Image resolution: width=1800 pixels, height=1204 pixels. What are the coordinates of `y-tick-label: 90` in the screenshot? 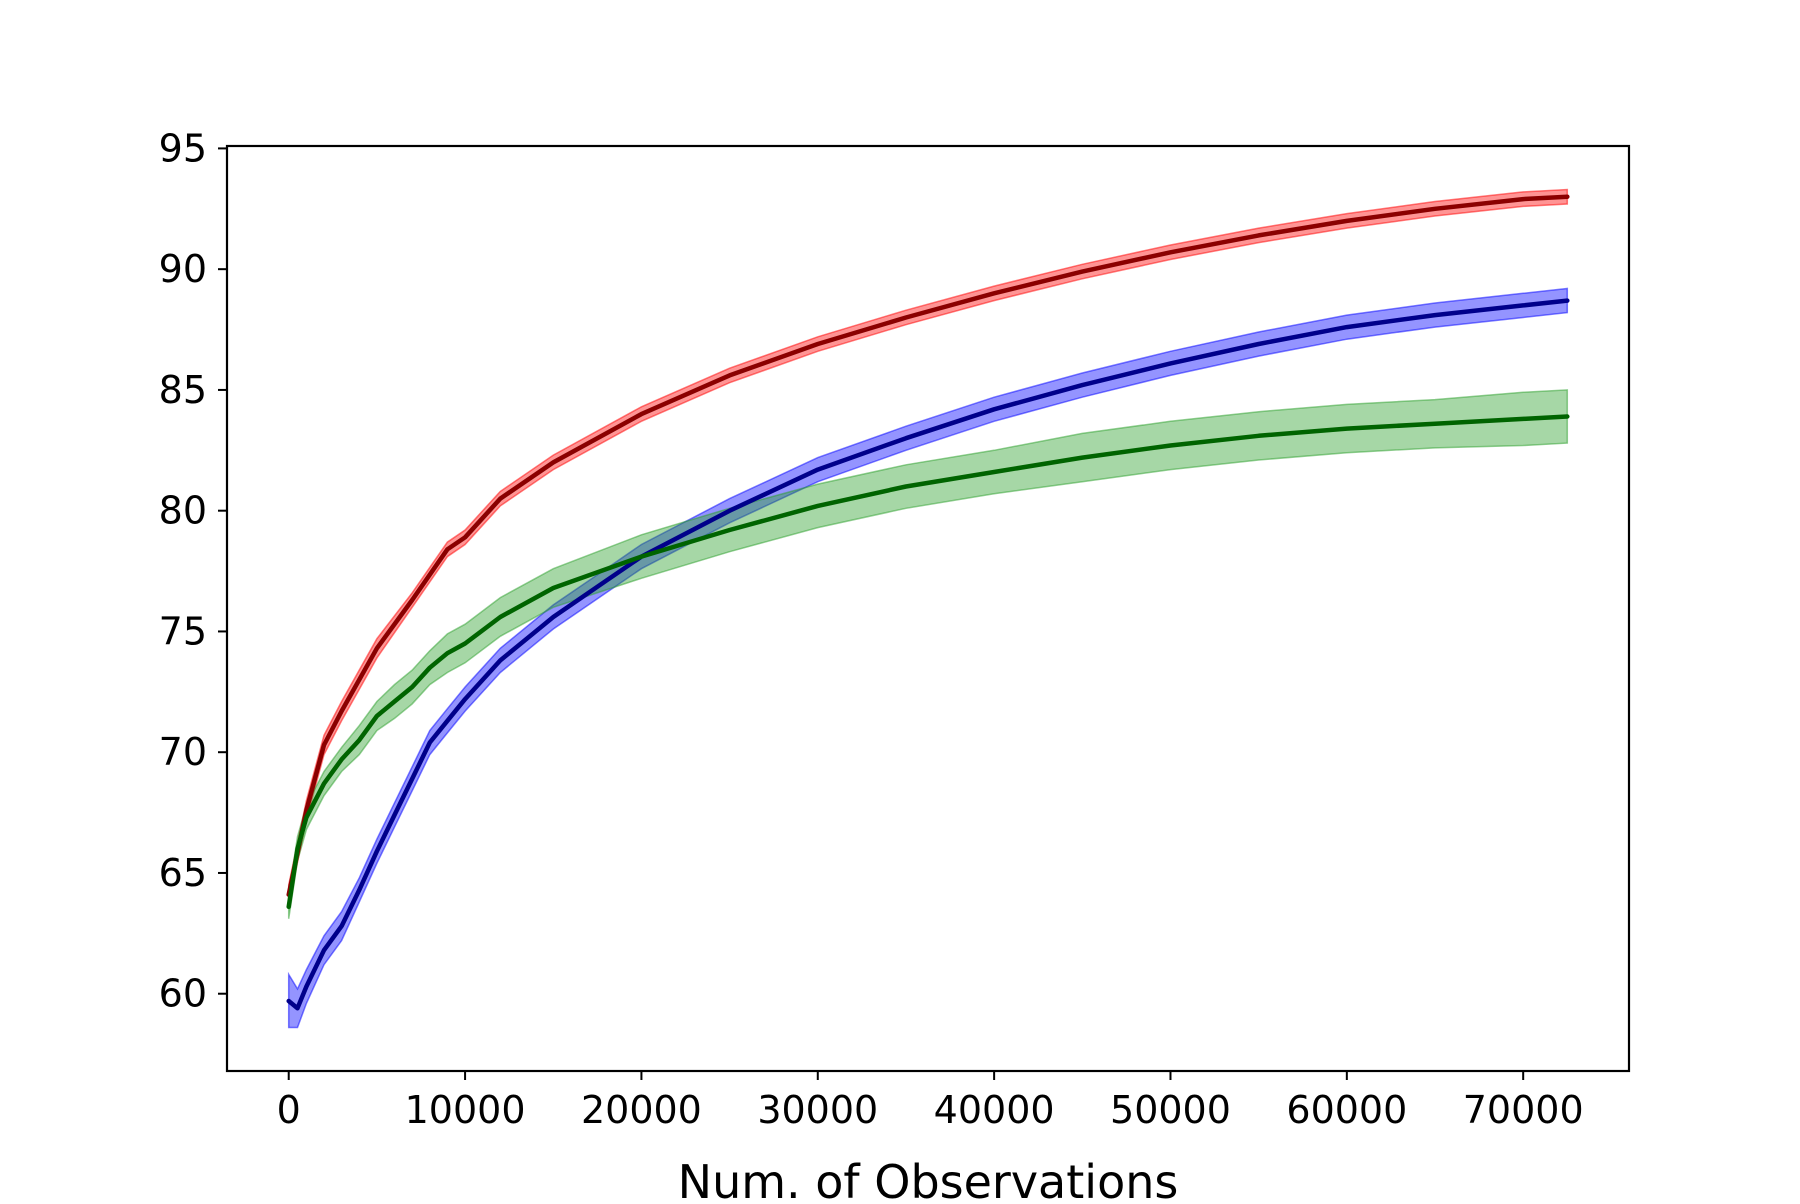 It's located at (183, 269).